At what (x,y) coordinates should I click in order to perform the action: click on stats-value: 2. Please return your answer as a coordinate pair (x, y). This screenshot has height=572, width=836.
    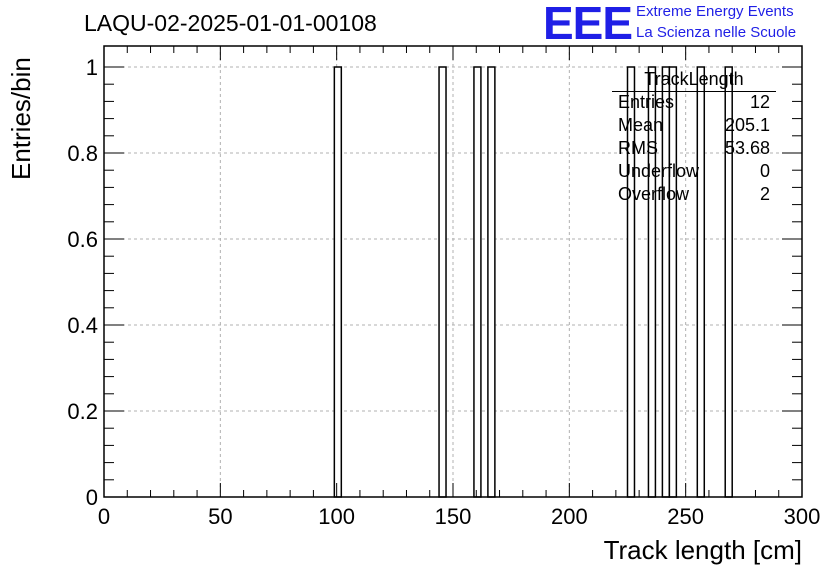
    Looking at the image, I should click on (764, 194).